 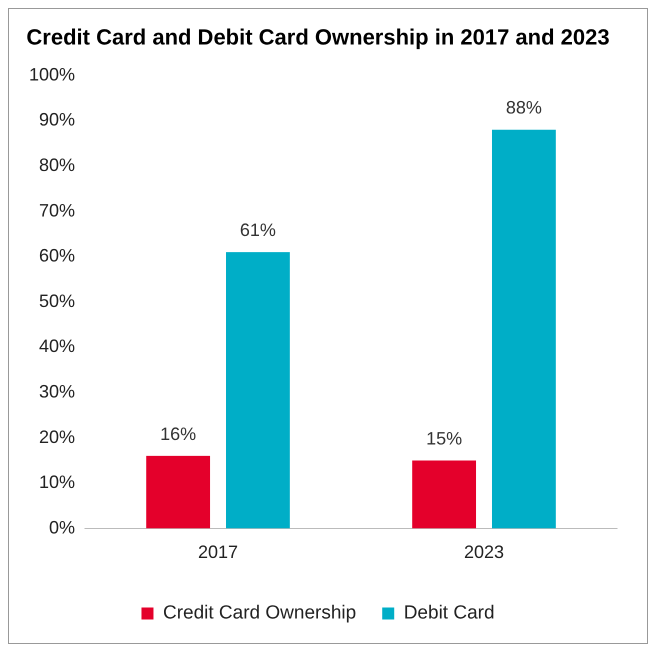 What do you see at coordinates (258, 230) in the screenshot?
I see `data-label: 61%` at bounding box center [258, 230].